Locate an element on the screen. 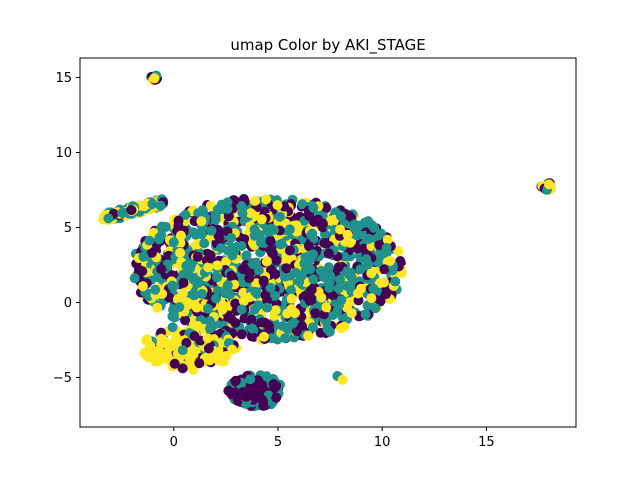 This screenshot has width=640, height=480. chart-title: umap Color by AKI_STAGE is located at coordinates (327, 45).